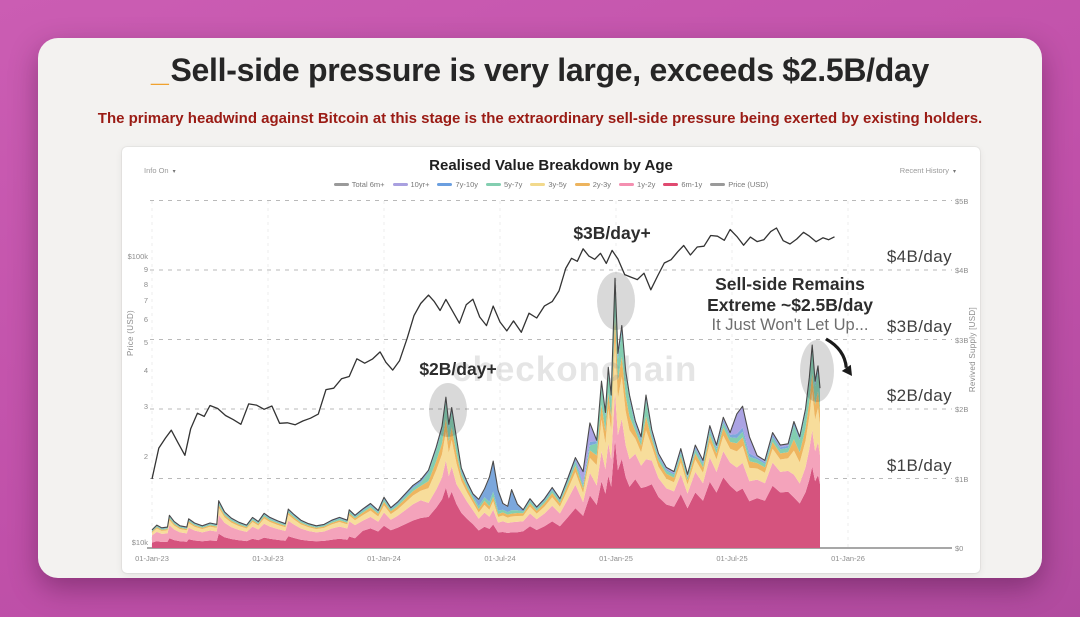 The width and height of the screenshot is (1080, 617). What do you see at coordinates (500, 558) in the screenshot?
I see `date-axis-tick: 01-Jul-24` at bounding box center [500, 558].